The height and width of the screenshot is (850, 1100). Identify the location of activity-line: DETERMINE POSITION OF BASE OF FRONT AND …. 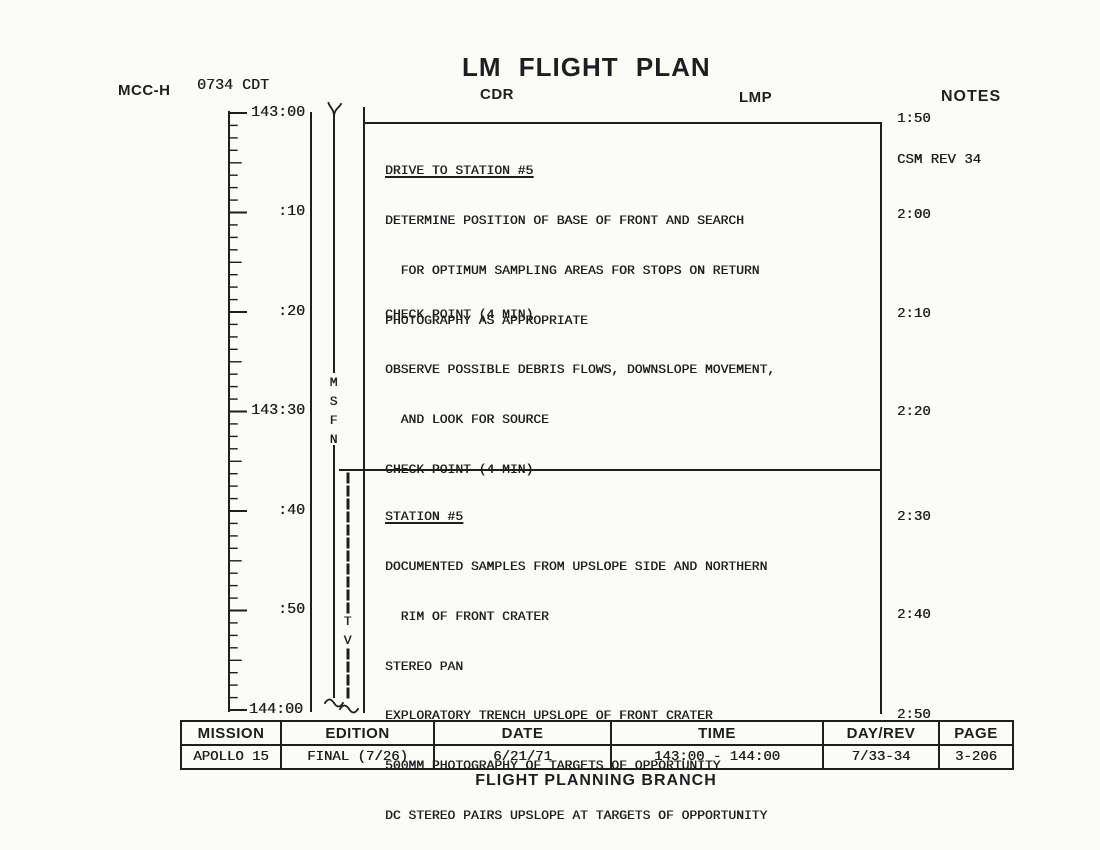
(564, 220).